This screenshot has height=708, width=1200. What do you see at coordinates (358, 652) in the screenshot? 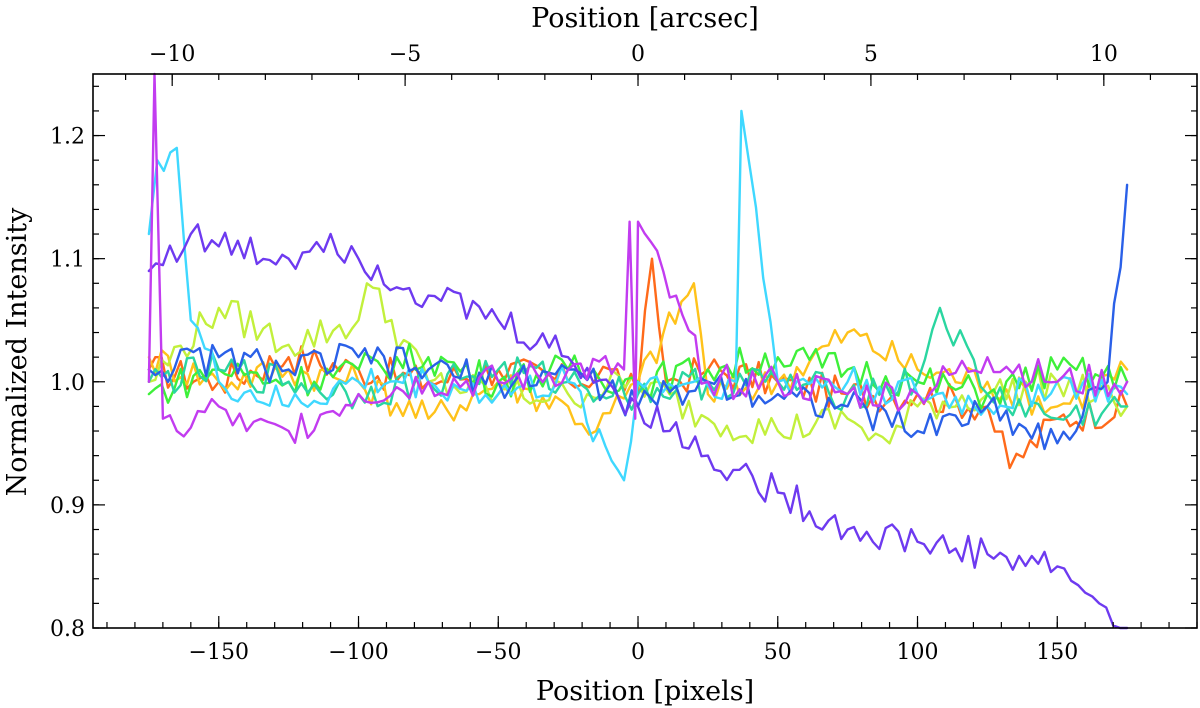
I see `x-tick-label: −100` at bounding box center [358, 652].